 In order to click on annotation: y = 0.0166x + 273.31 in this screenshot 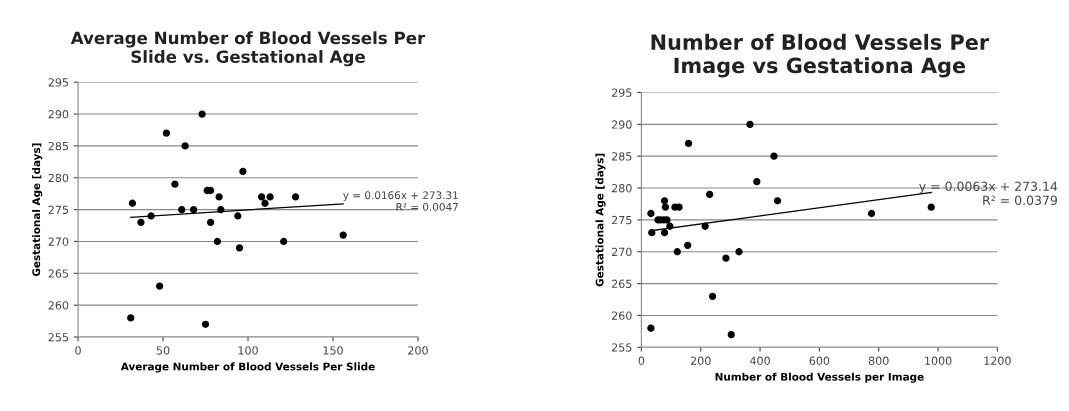, I will do `click(400, 196)`.